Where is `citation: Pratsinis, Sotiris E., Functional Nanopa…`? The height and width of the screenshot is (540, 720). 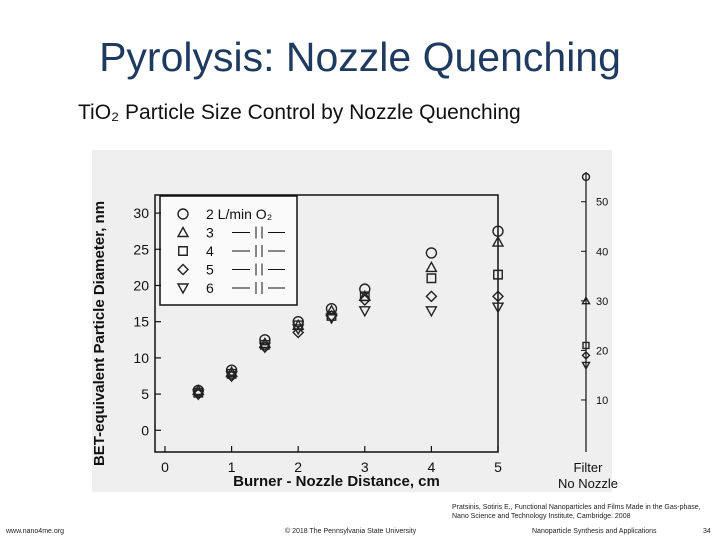 citation: Pratsinis, Sotiris E., Functional Nanopa… is located at coordinates (576, 512).